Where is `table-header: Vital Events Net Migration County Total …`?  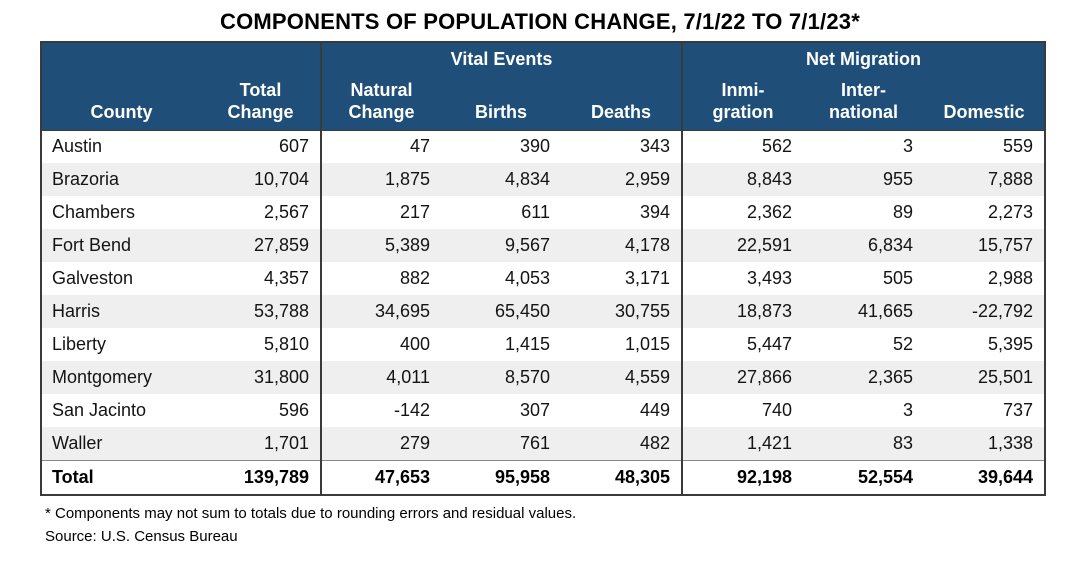 table-header: Vital Events Net Migration County Total … is located at coordinates (543, 86).